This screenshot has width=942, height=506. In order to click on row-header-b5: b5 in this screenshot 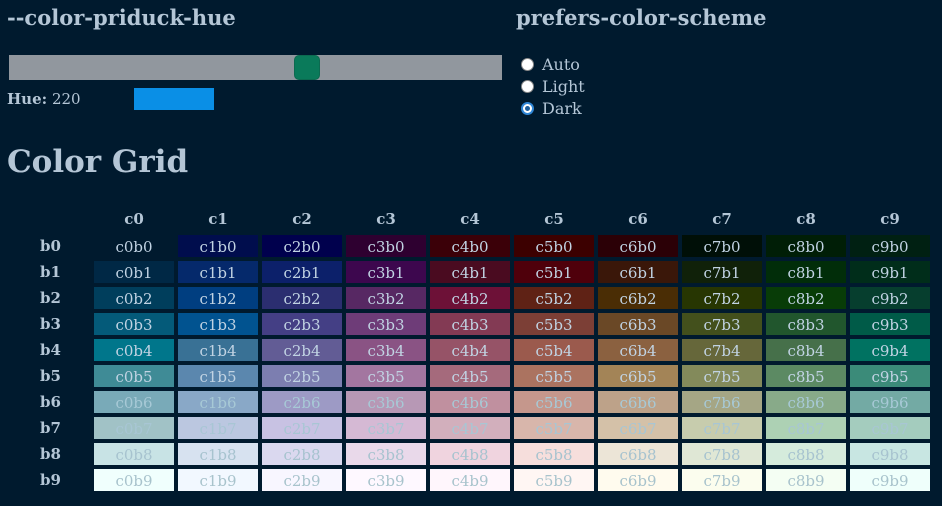, I will do `click(50, 376)`.